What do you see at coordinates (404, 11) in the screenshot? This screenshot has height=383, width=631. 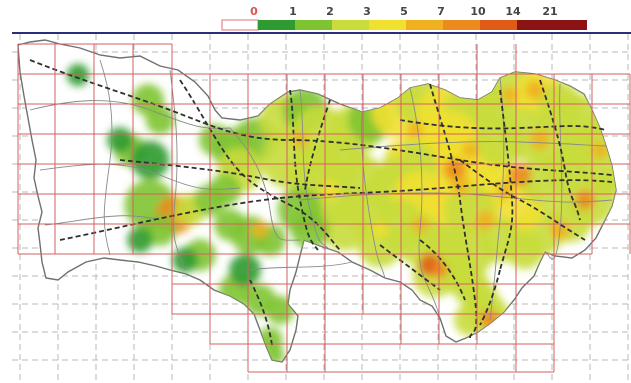 I see `legend-label-4: 5` at bounding box center [404, 11].